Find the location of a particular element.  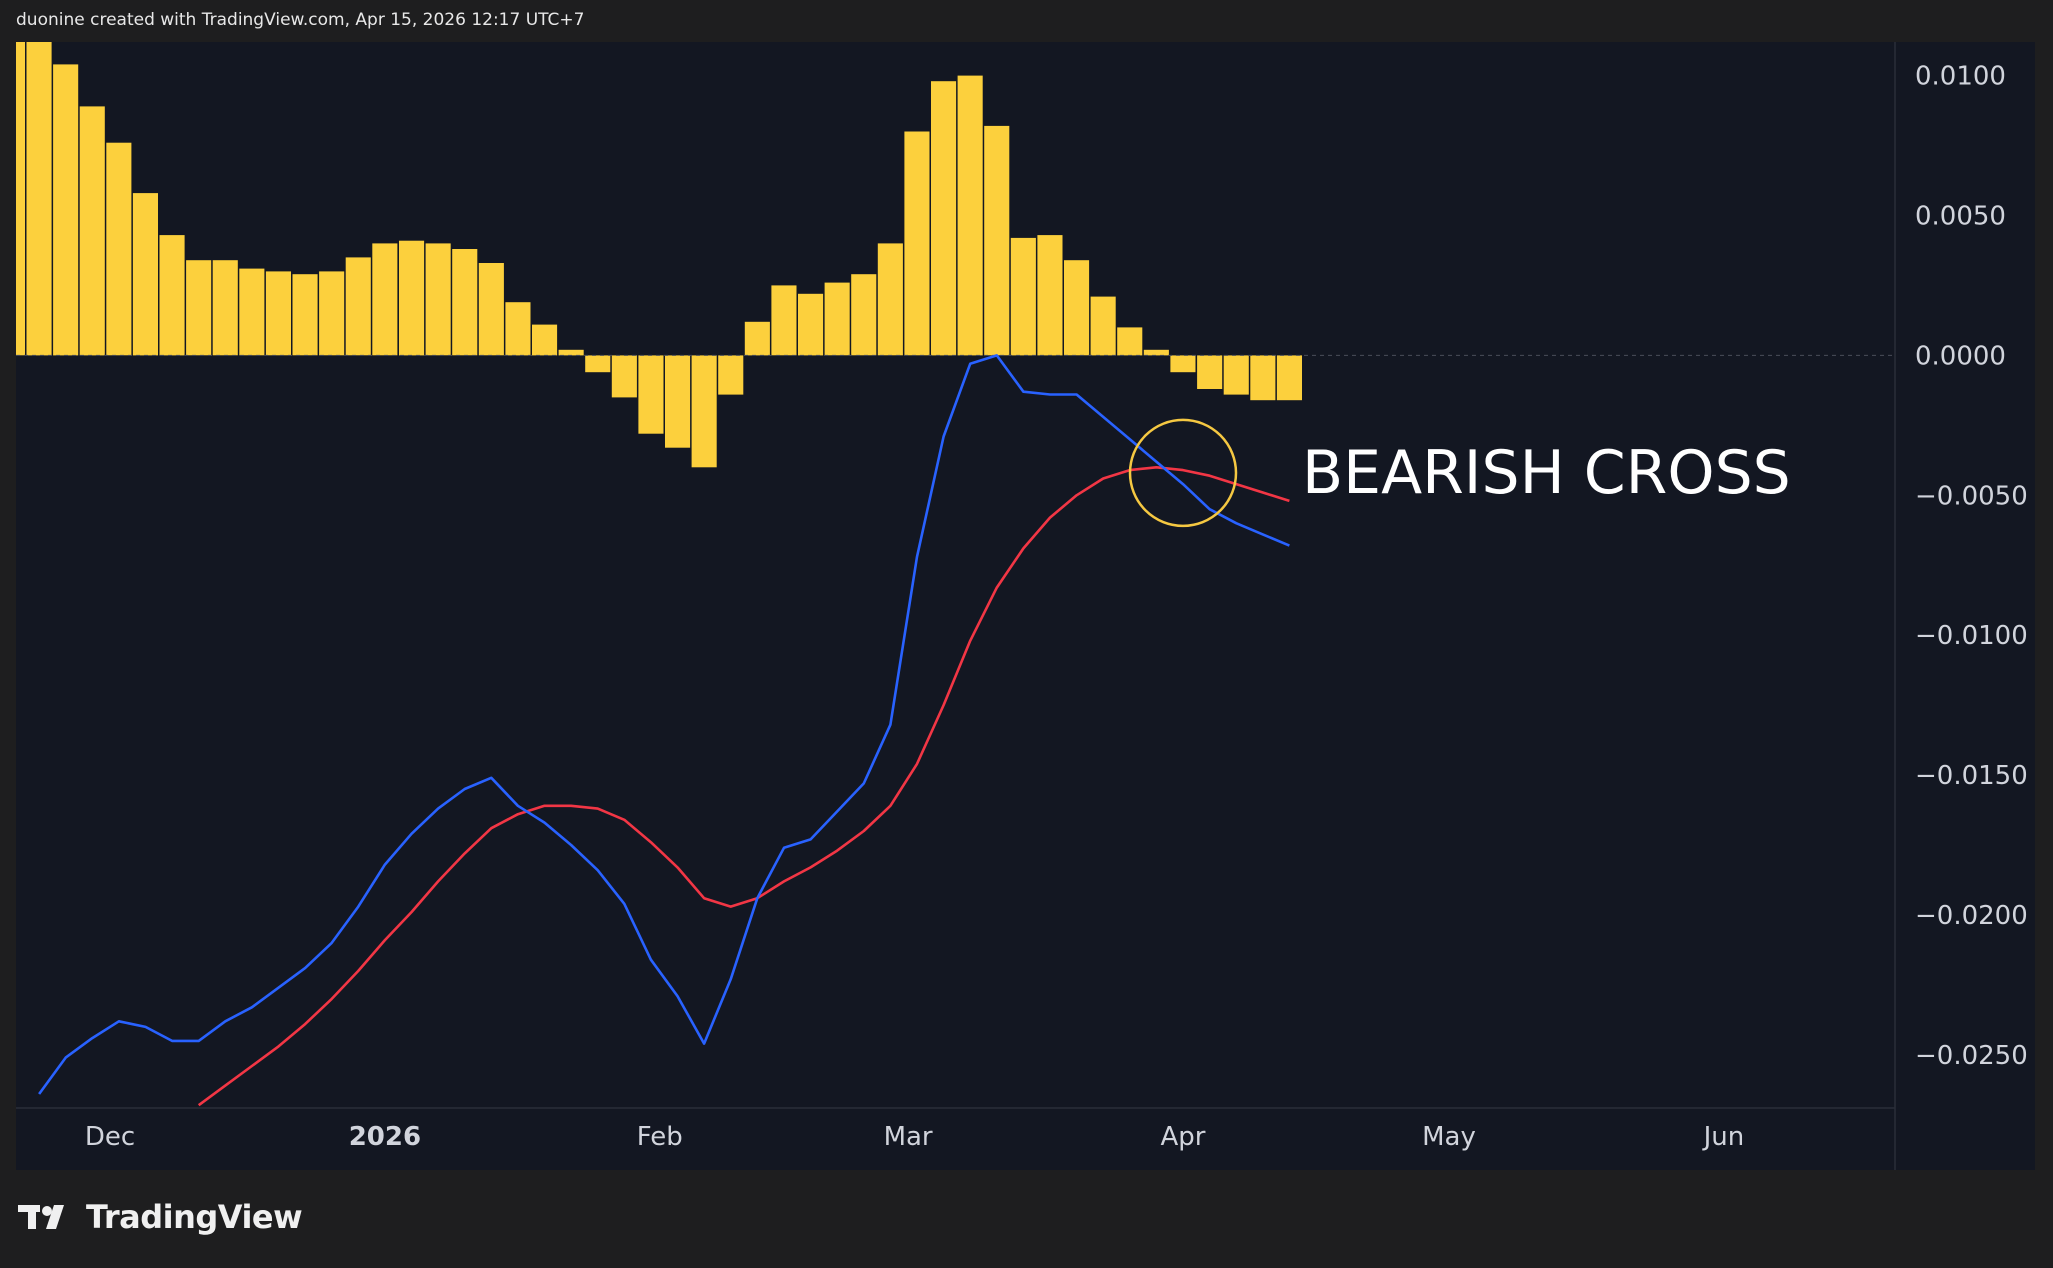

annotations: BEARISH CROSS is located at coordinates (1459, 473).